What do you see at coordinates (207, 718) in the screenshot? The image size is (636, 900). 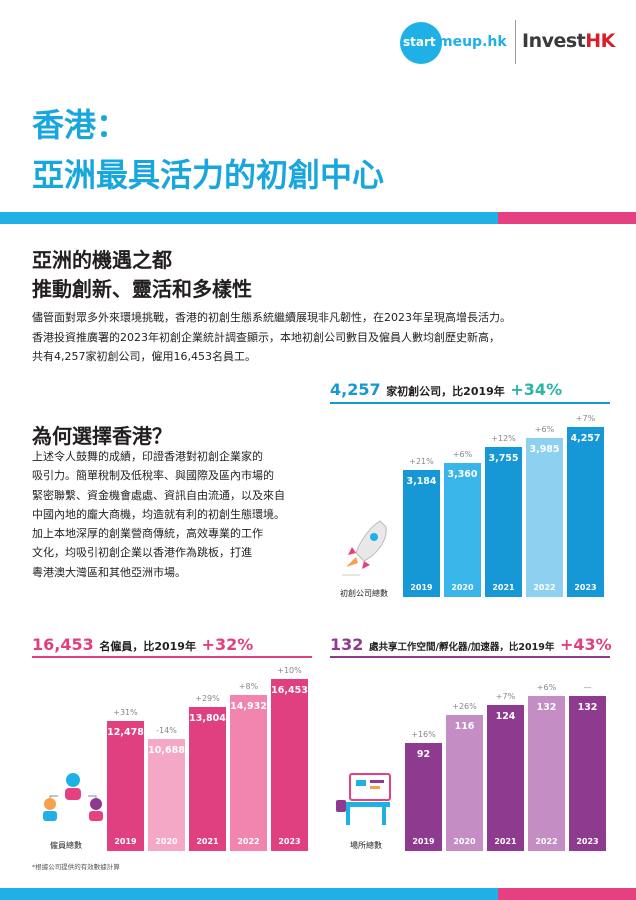 I see `bar-value-label: 13,804` at bounding box center [207, 718].